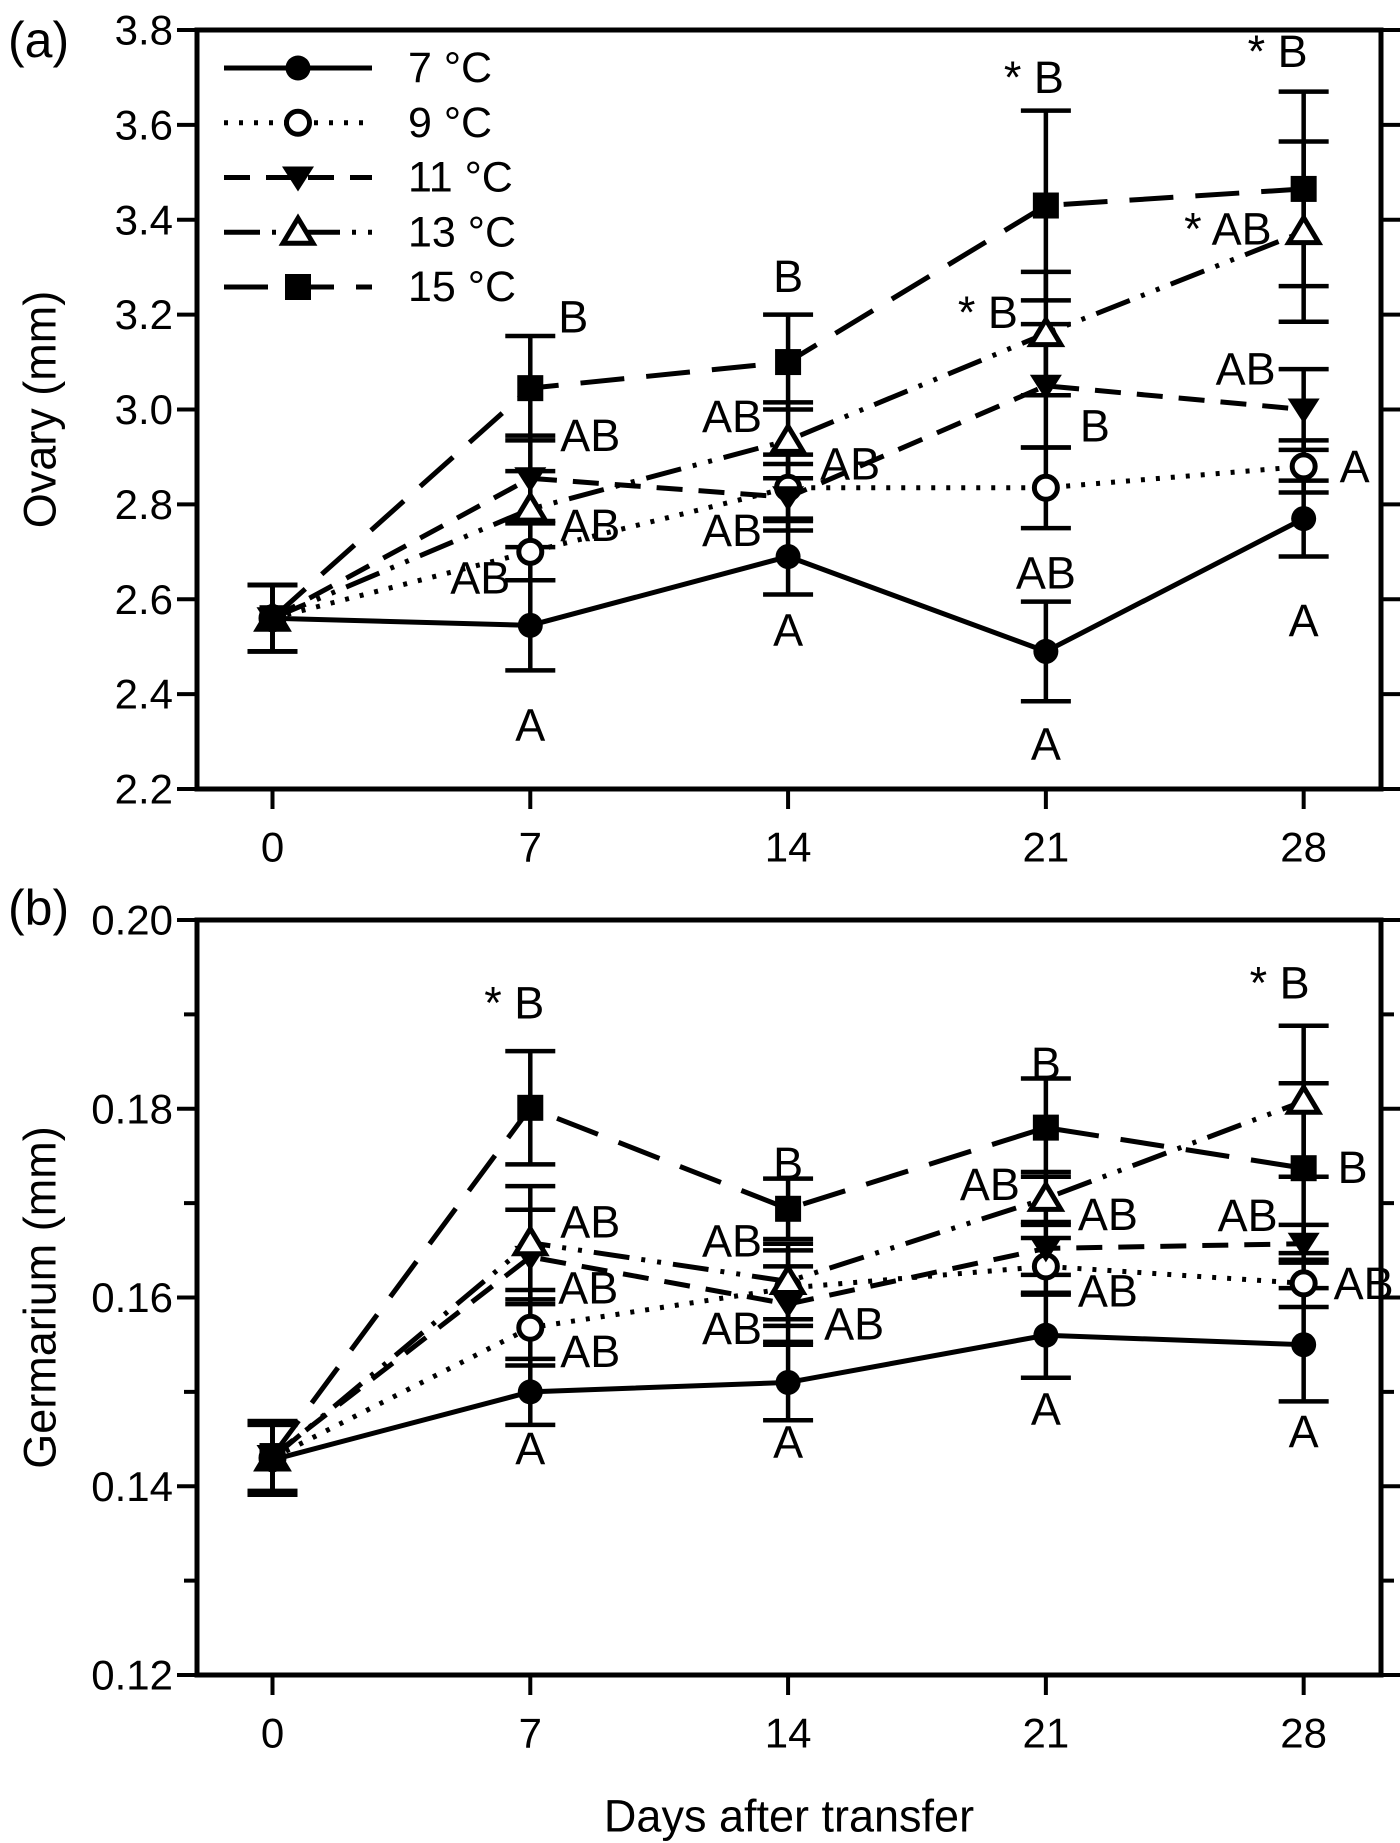 The height and width of the screenshot is (1843, 1400). I want to click on legend-label: 13 °C, so click(462, 232).